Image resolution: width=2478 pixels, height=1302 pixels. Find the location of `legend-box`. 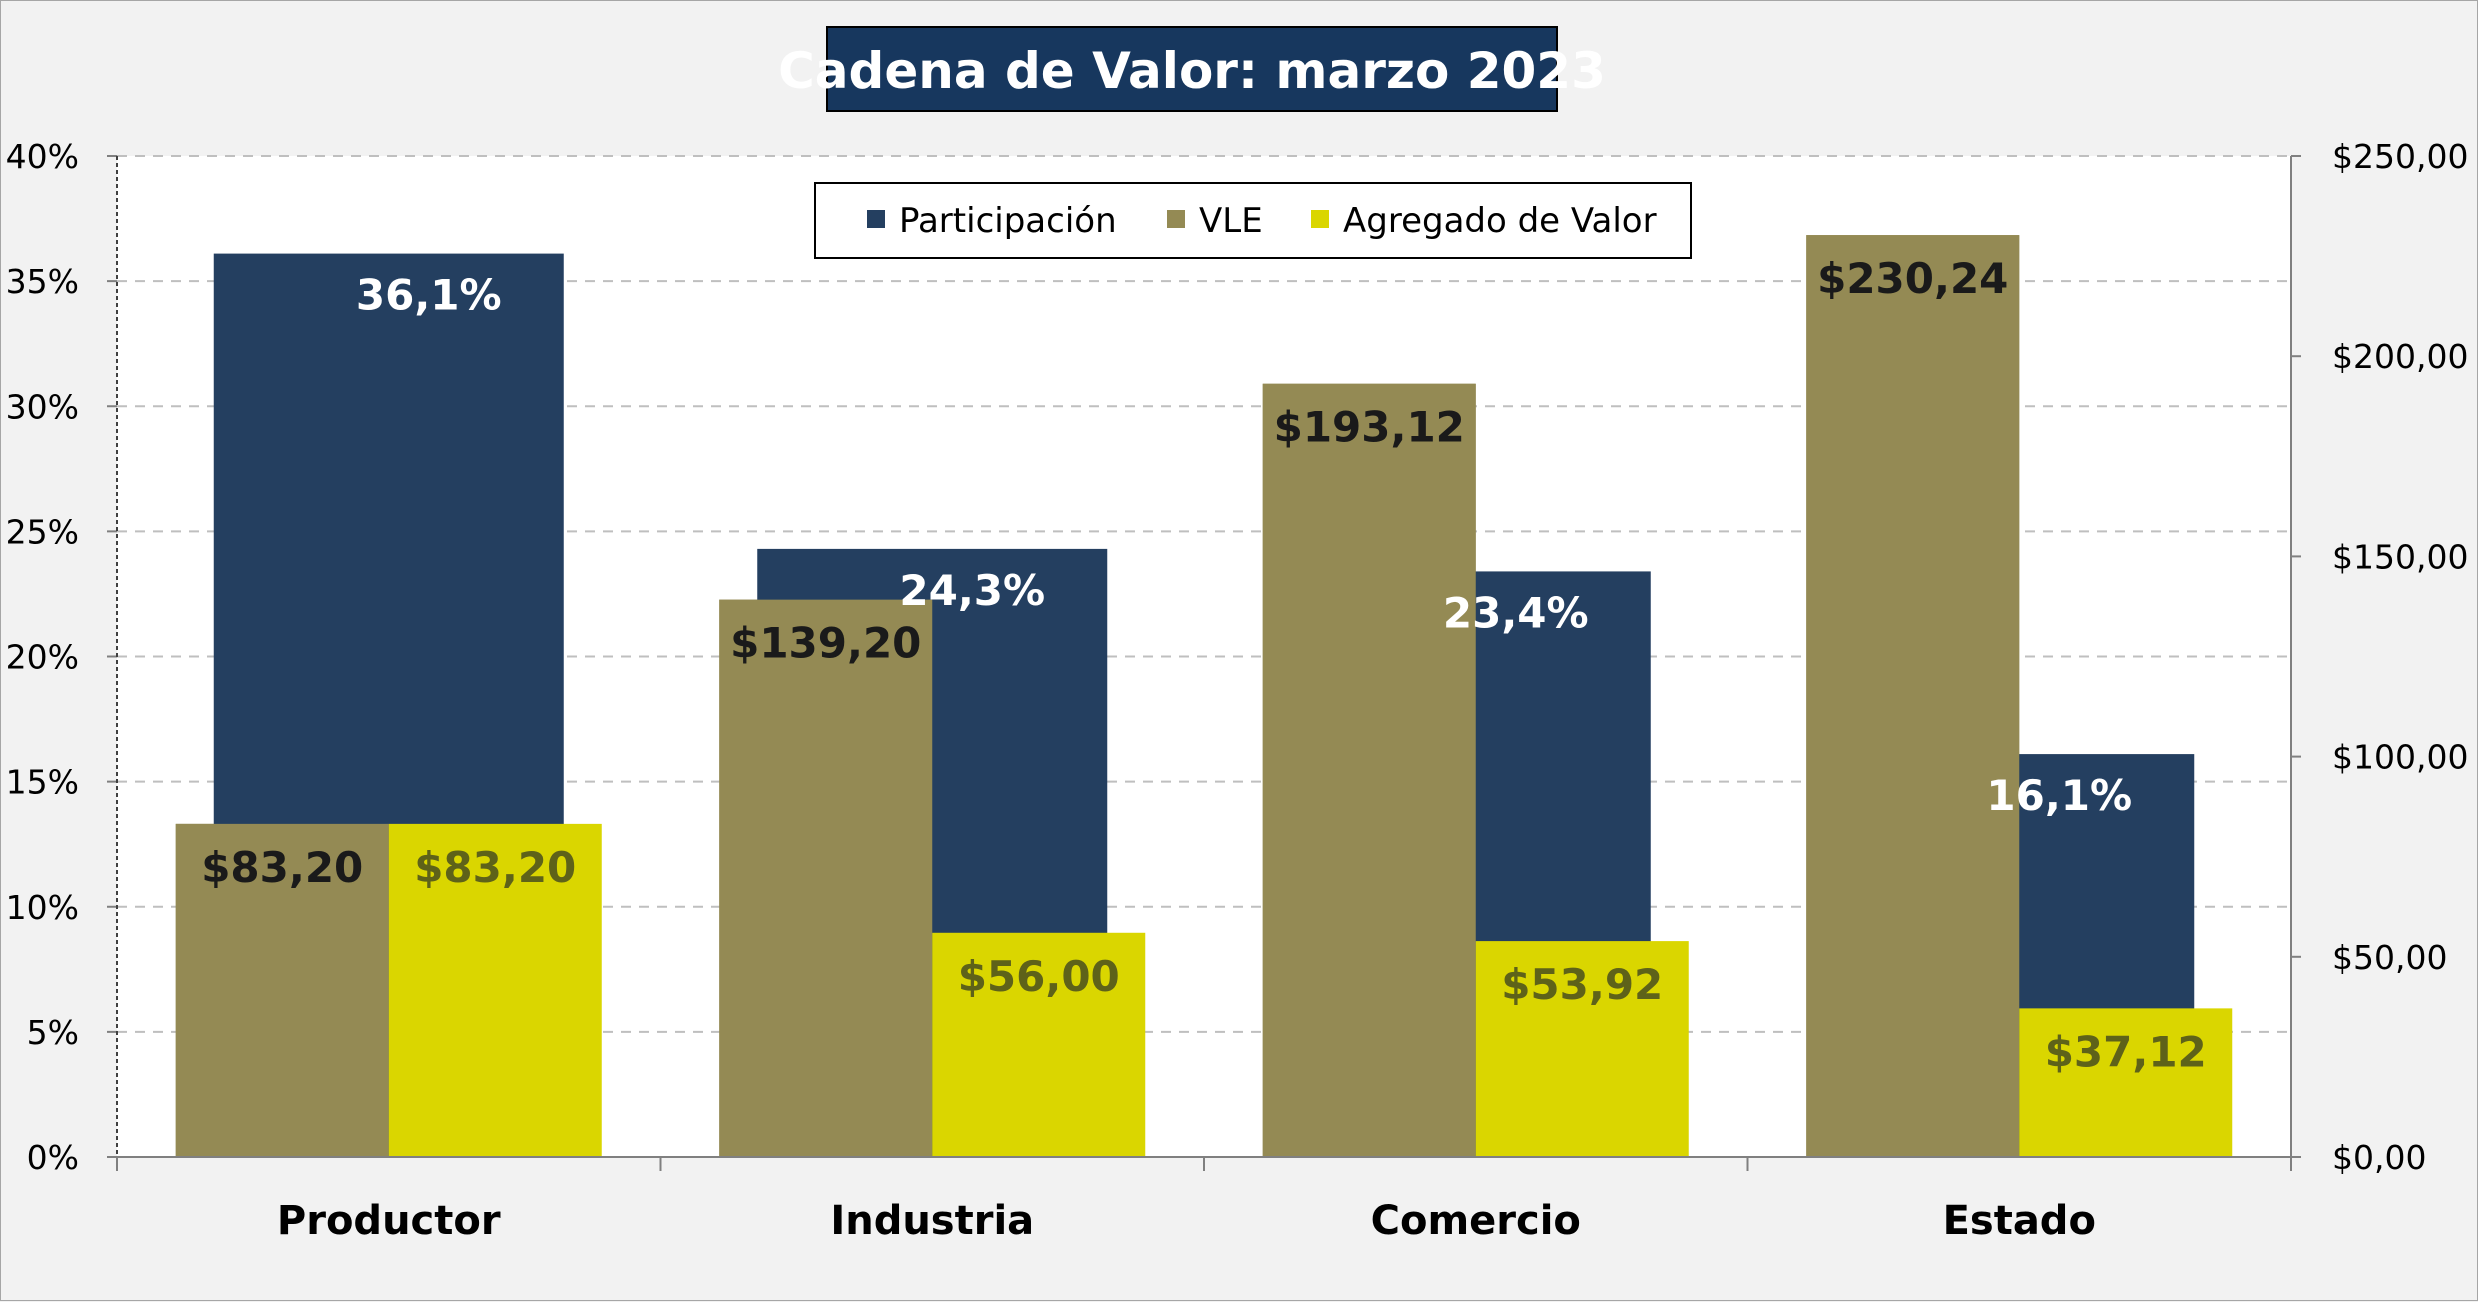

legend-box is located at coordinates (1253, 220).